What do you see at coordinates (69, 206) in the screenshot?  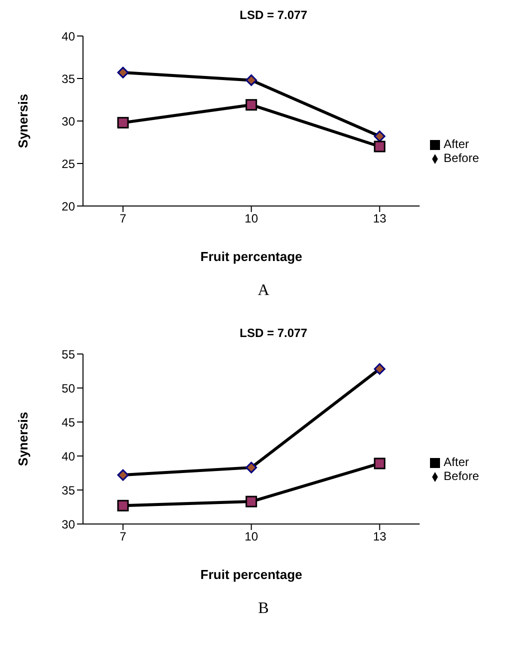 I see `y-tick-label: 20` at bounding box center [69, 206].